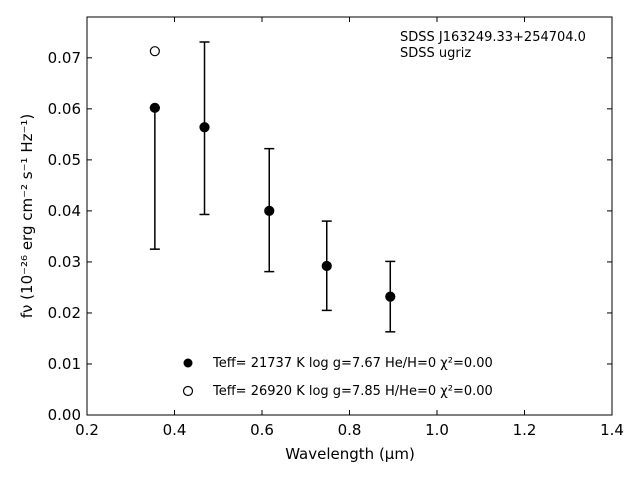  Describe the element at coordinates (27, 216) in the screenshot. I see `y-axis-label: fν (10⁻²⁶ erg cm⁻² s⁻¹ Hz⁻¹)` at that location.